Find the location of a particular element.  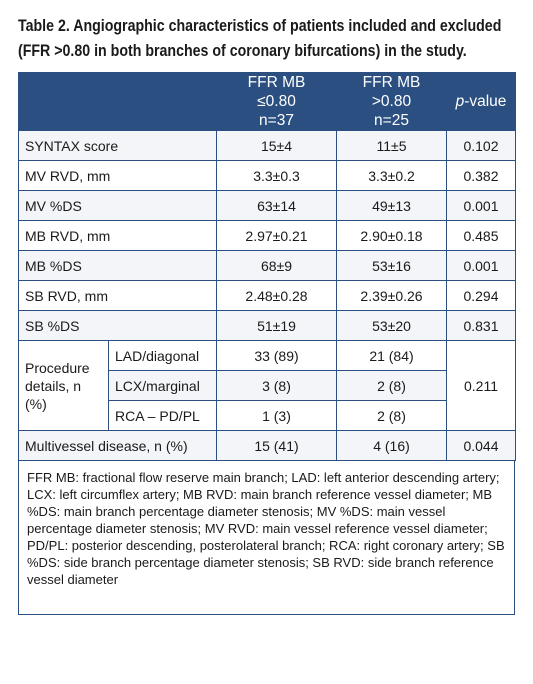

row-label: SB RVD, mm is located at coordinates (117, 295).